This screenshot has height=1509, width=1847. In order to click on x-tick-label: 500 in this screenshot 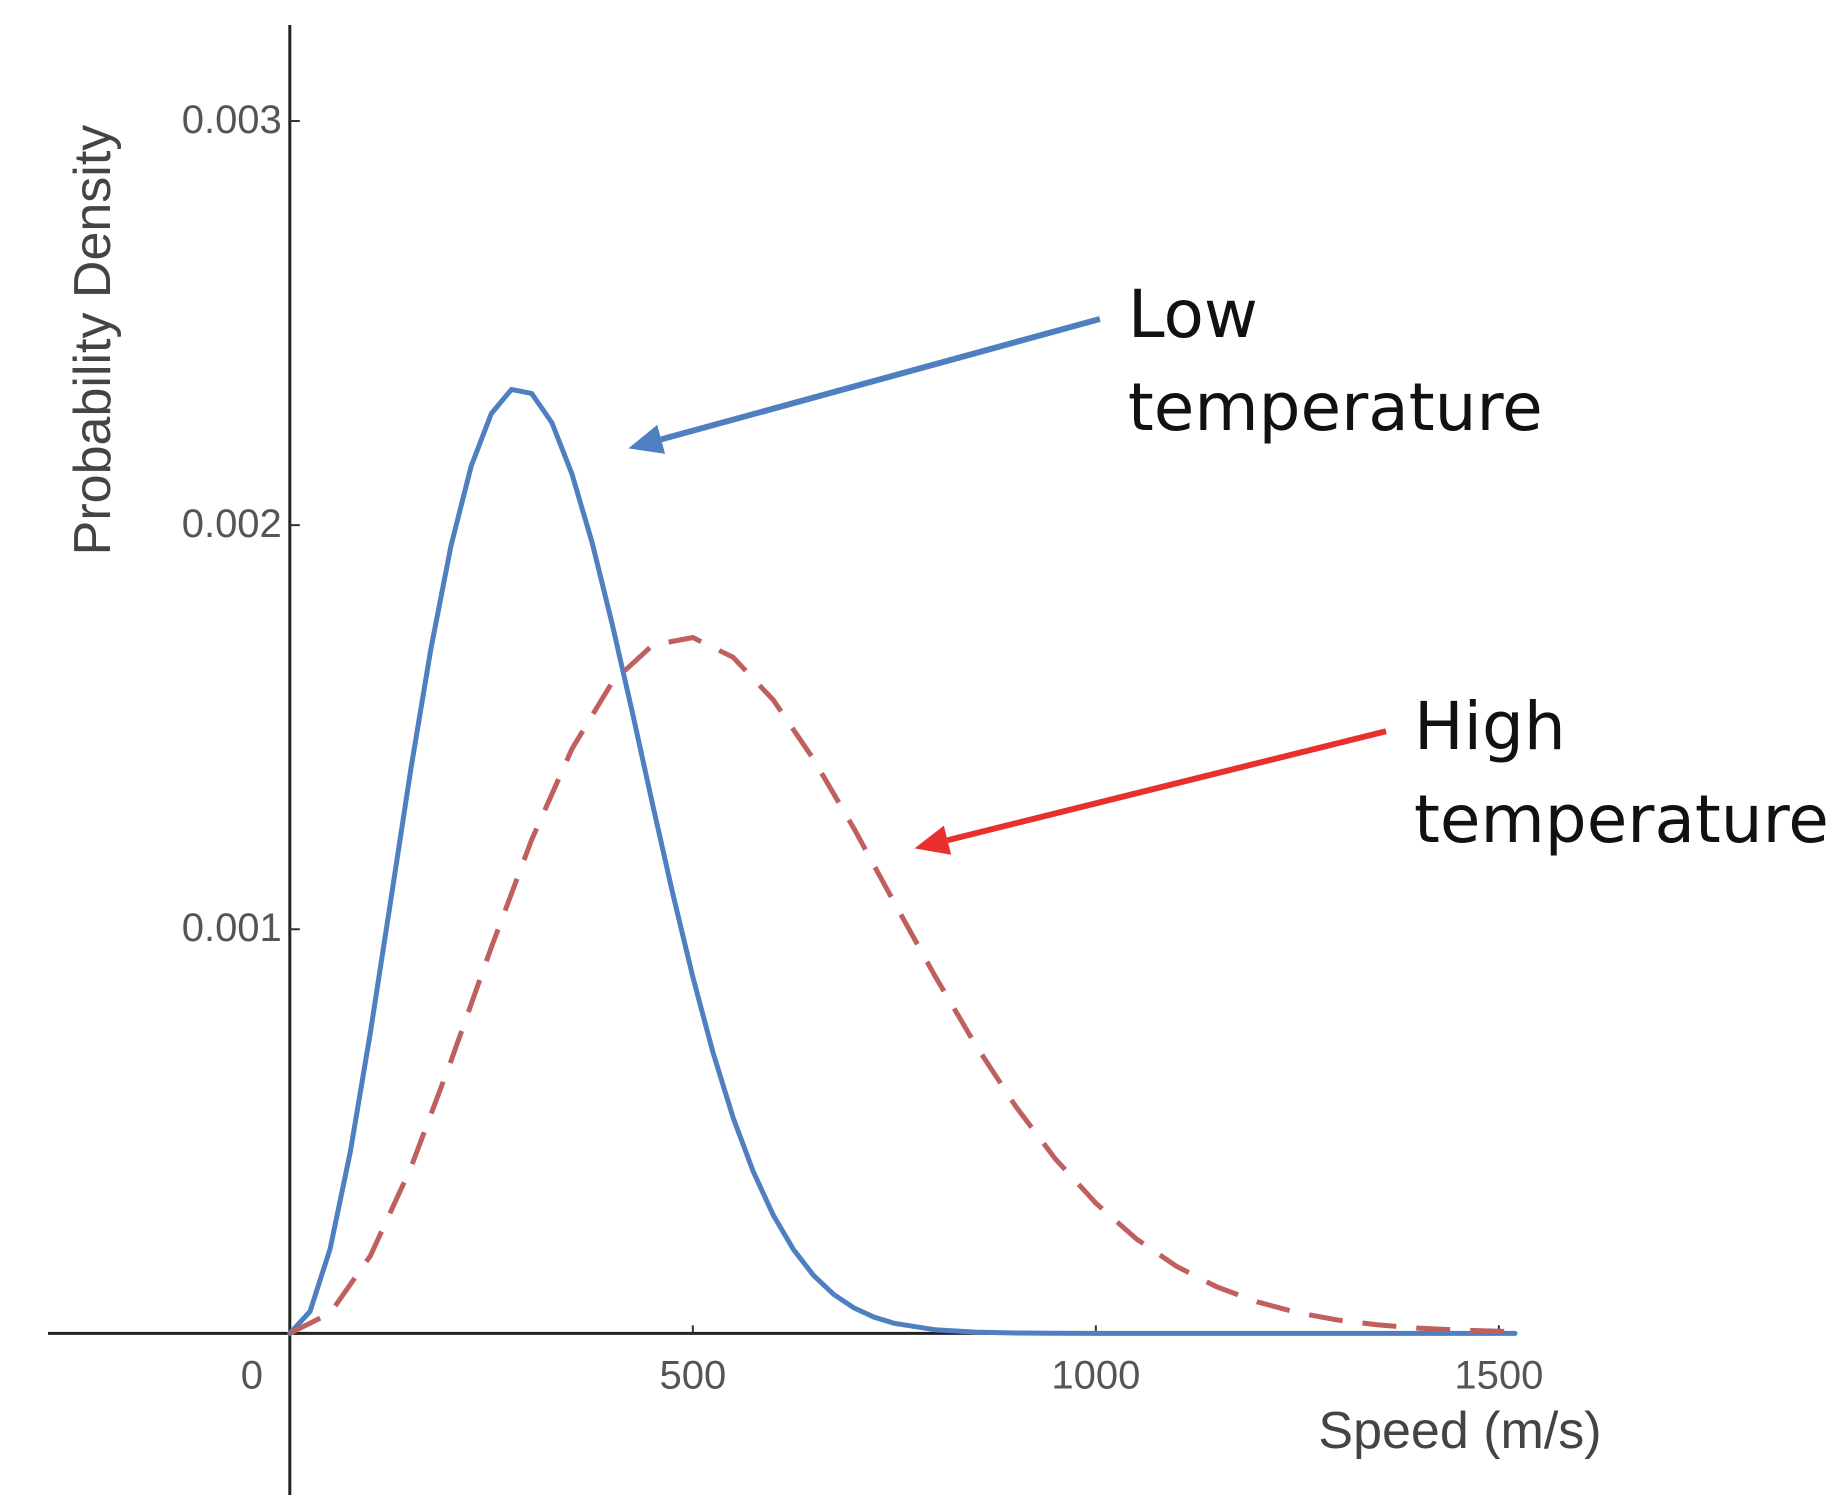, I will do `click(692, 1375)`.